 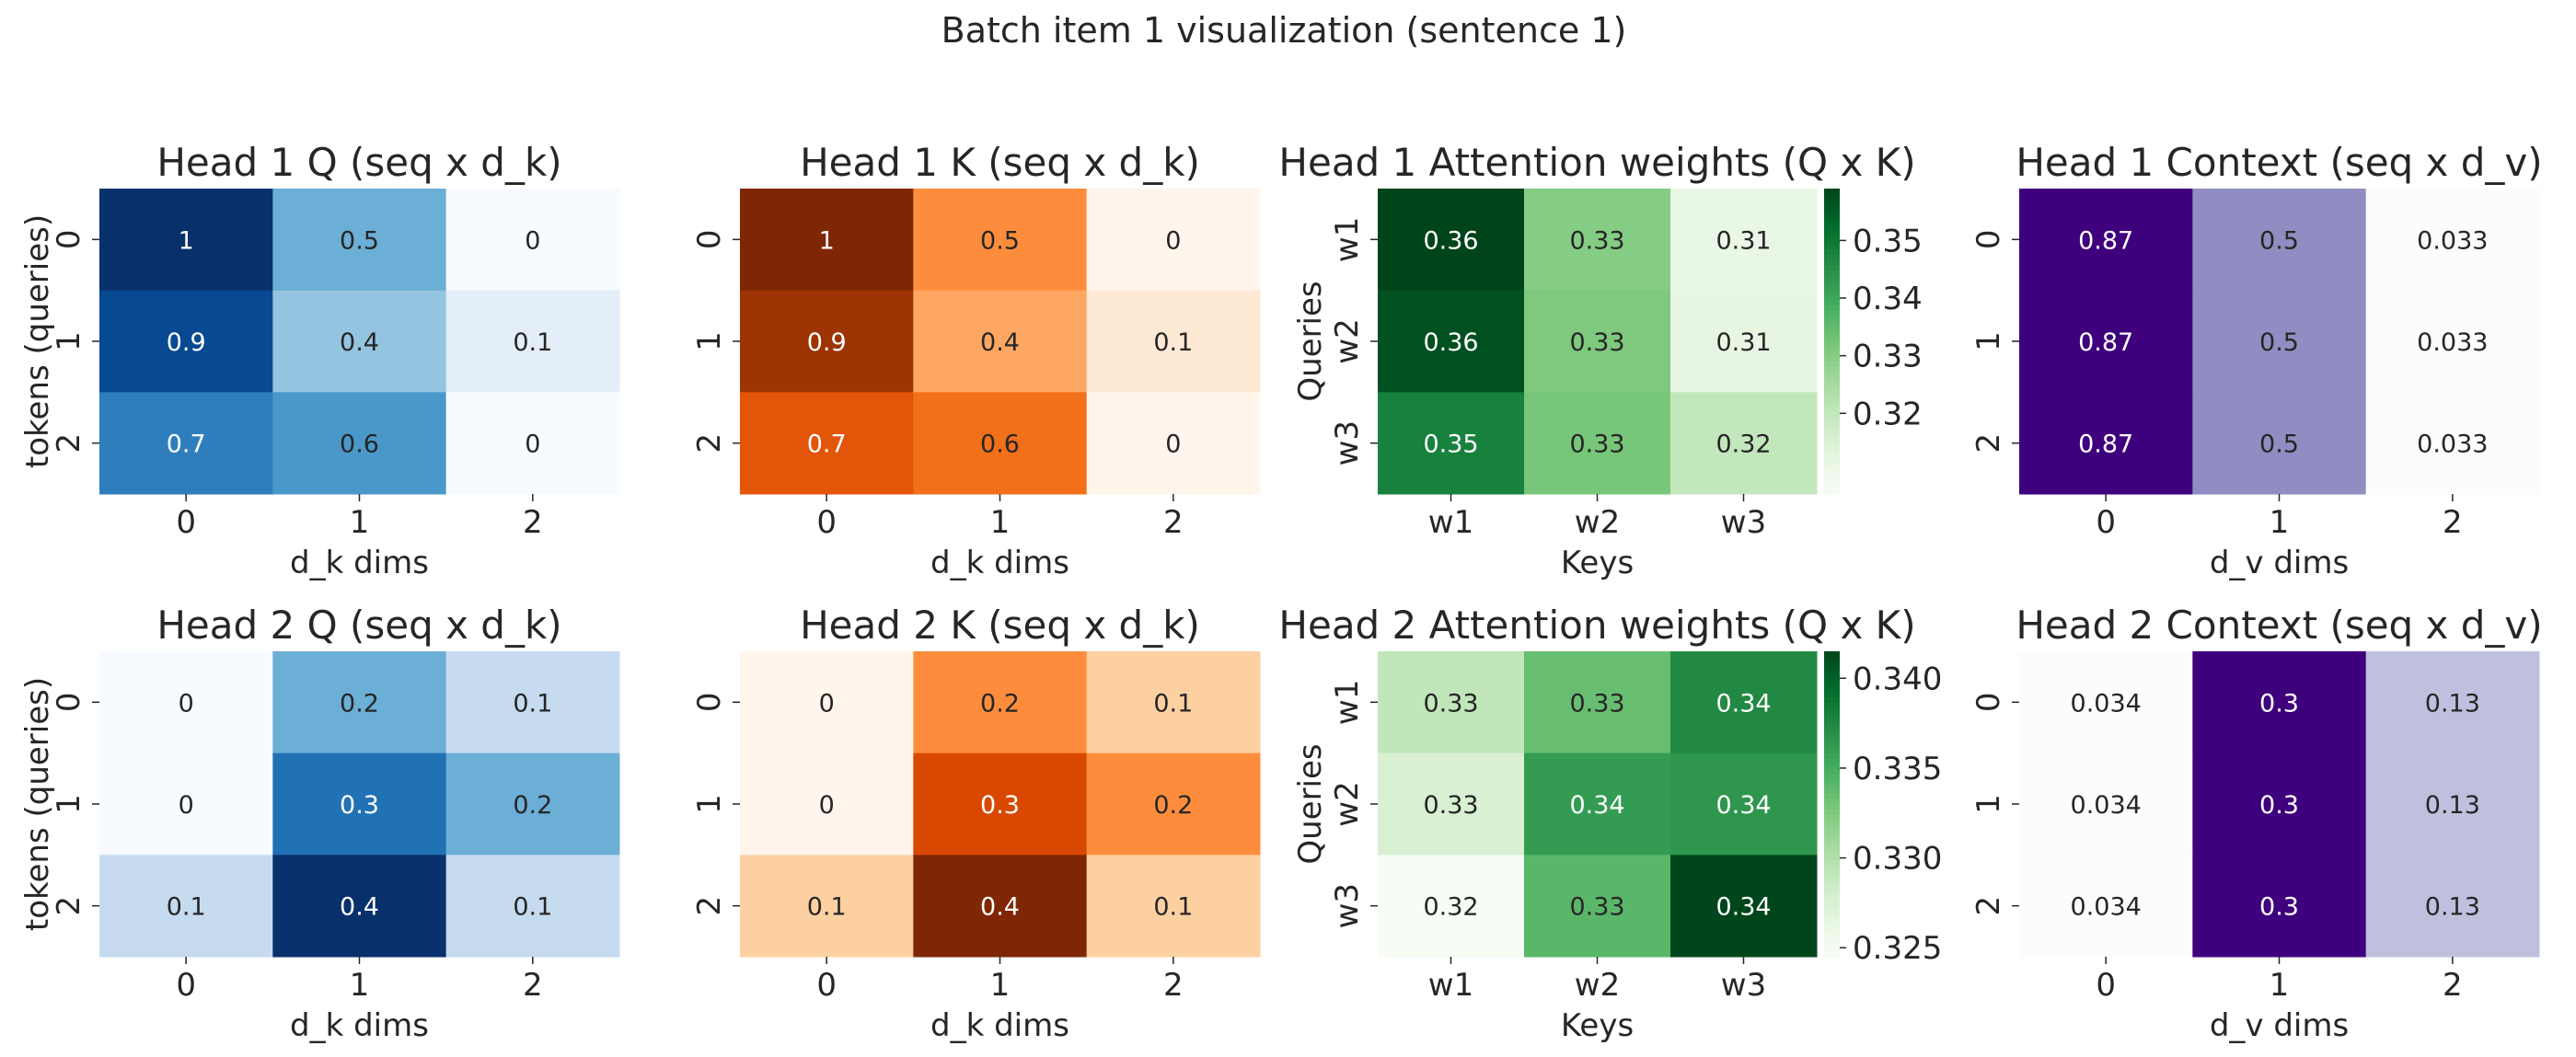 I want to click on x-tick-label: w2, so click(x=1597, y=985).